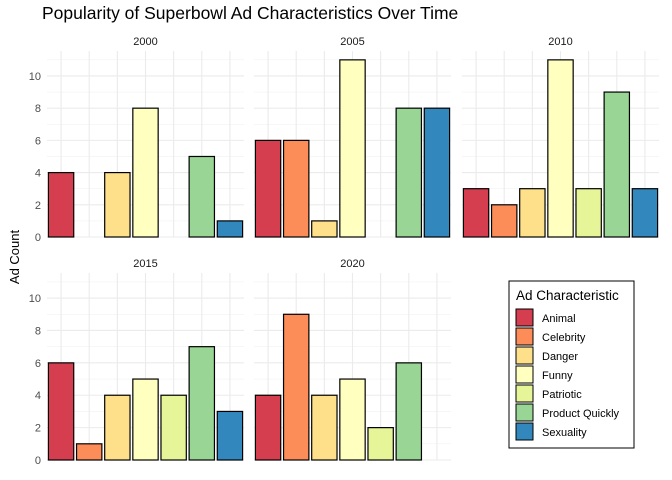  What do you see at coordinates (268, 188) in the screenshot?
I see `bar-2005-animal` at bounding box center [268, 188].